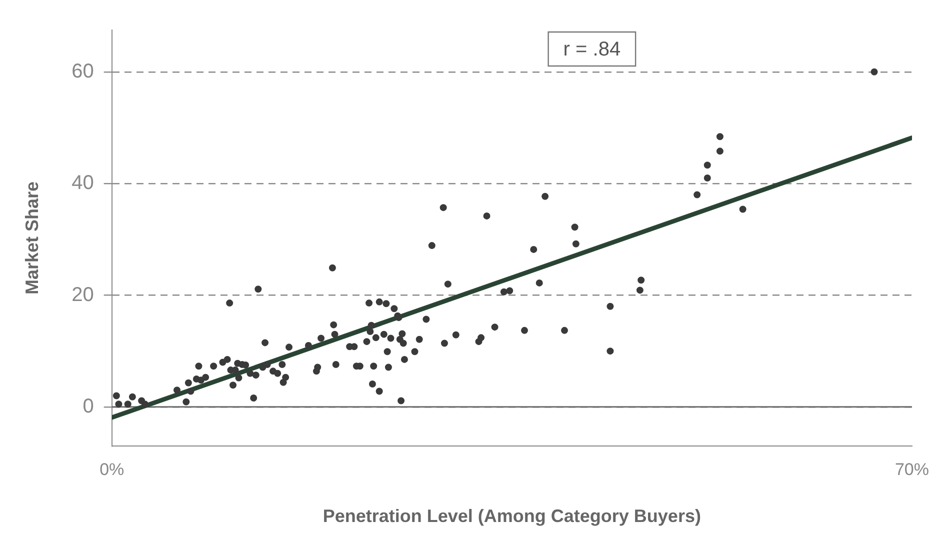  What do you see at coordinates (592, 49) in the screenshot?
I see `annotation: r = .84` at bounding box center [592, 49].